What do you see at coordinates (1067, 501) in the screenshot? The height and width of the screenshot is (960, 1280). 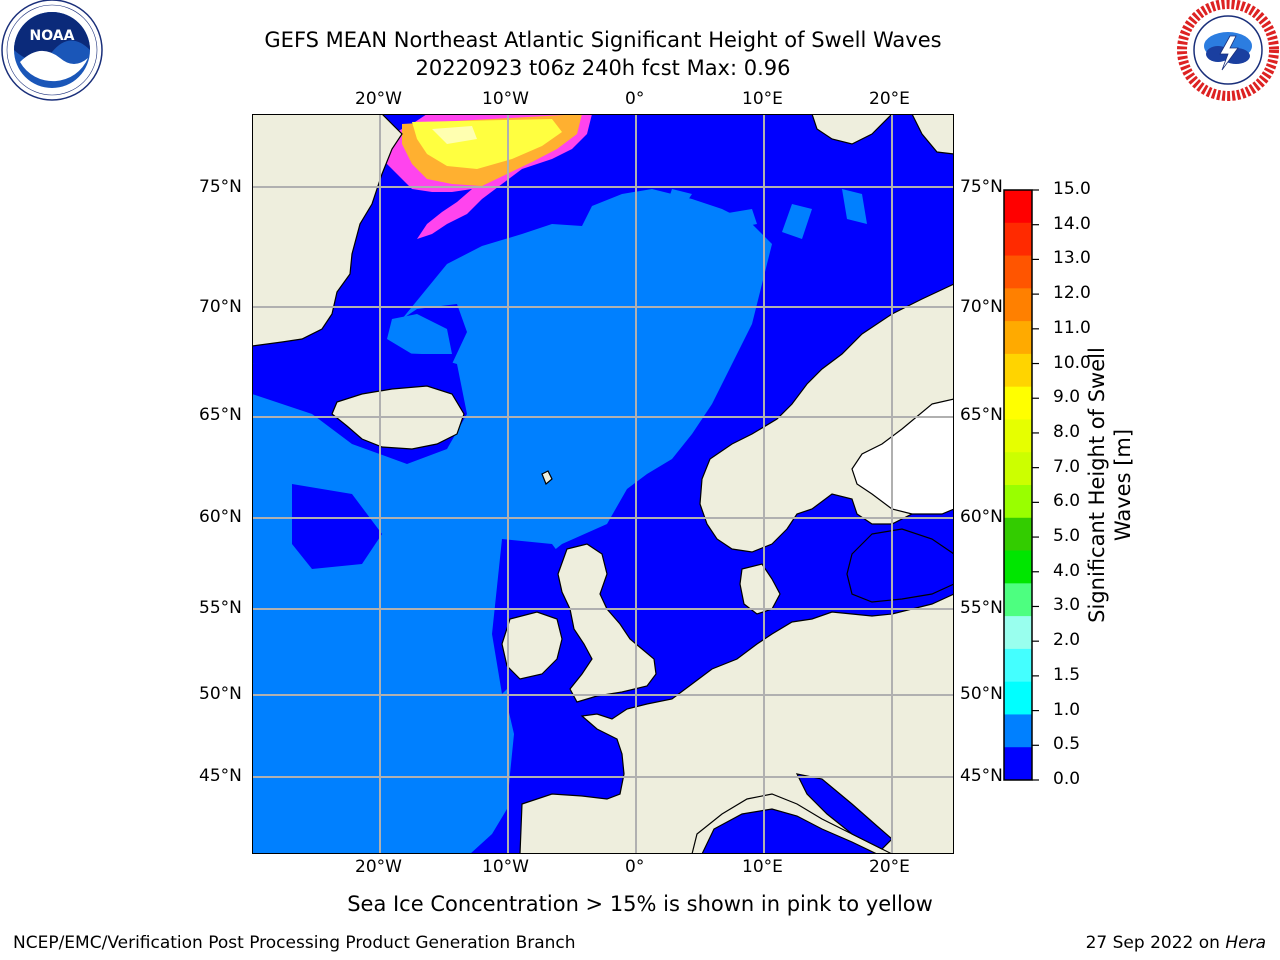 I see `colorbar-tick-label: 6.0` at bounding box center [1067, 501].